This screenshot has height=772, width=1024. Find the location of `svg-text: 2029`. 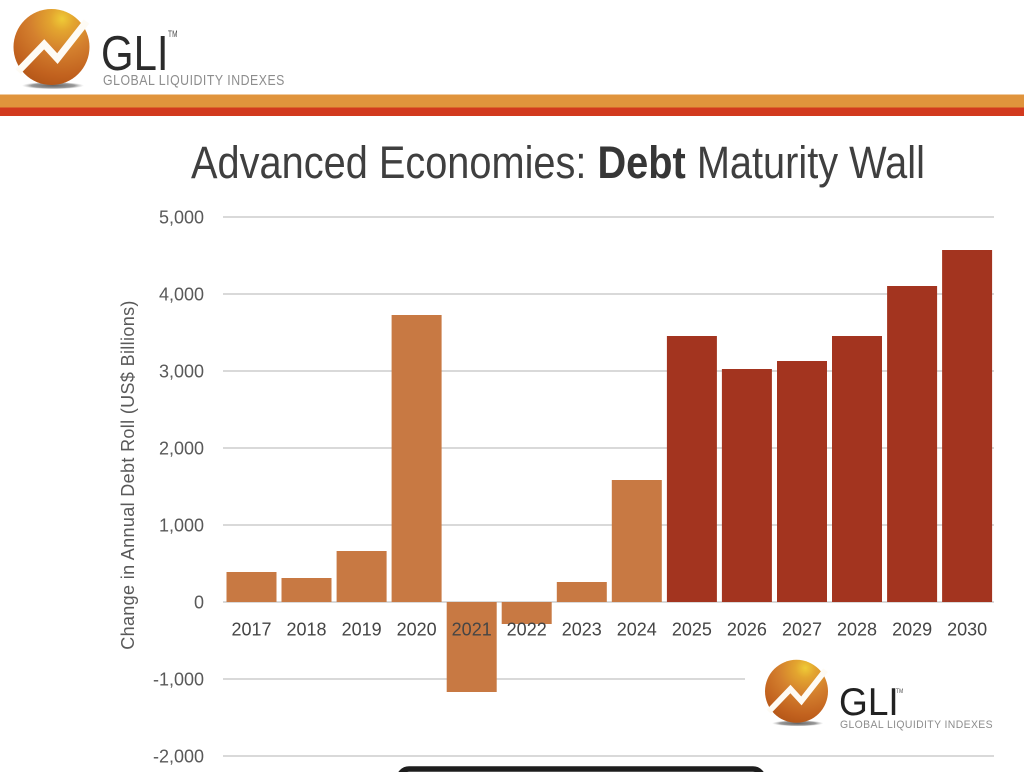

svg-text: 2029 is located at coordinates (912, 630).